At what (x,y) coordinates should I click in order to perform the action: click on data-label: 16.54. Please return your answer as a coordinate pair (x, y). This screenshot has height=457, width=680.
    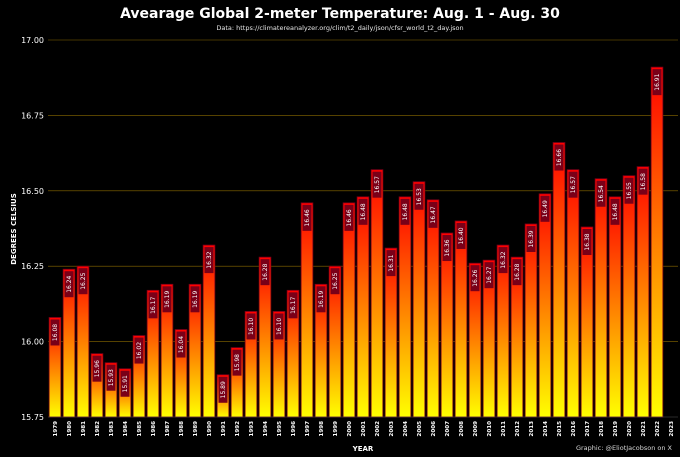
    Looking at the image, I should click on (601, 193).